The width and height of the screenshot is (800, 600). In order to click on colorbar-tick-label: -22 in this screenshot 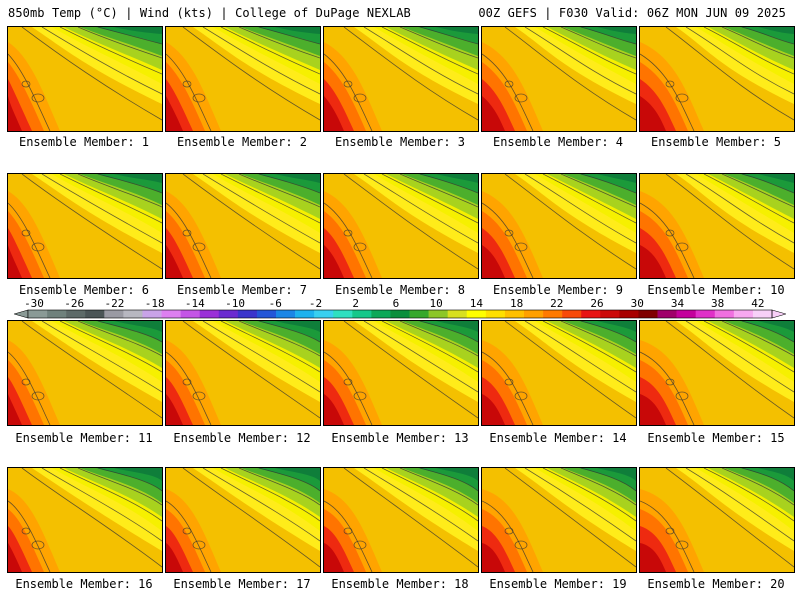, I will do `click(114, 303)`.